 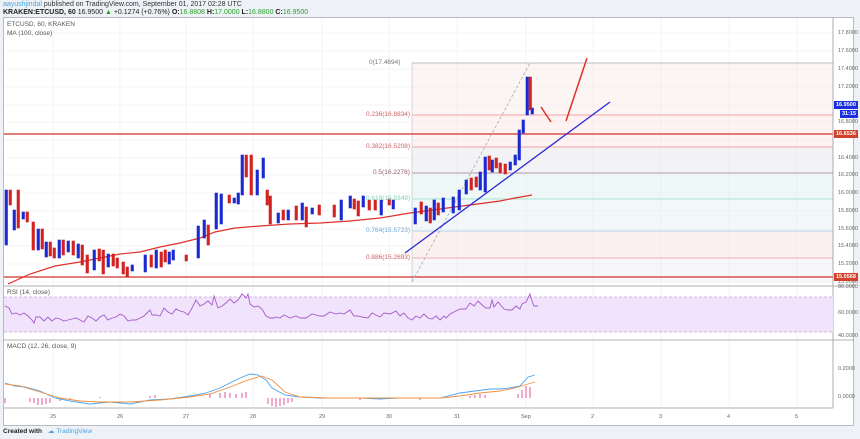 I want to click on fib-label-0886: 0.886(15.2693), so click(x=388, y=257).